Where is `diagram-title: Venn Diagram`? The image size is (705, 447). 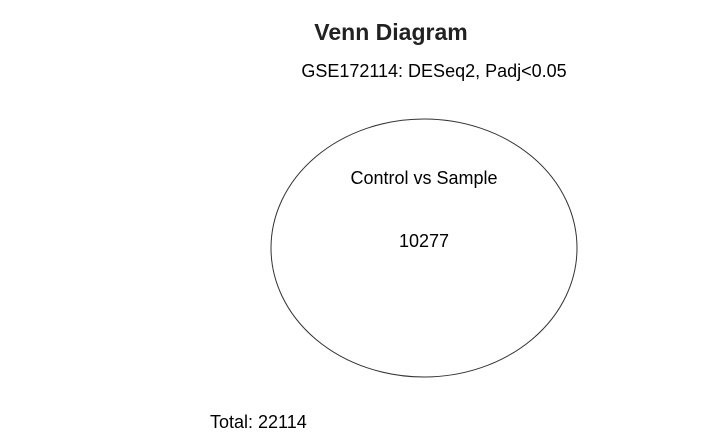
diagram-title: Venn Diagram is located at coordinates (390, 32).